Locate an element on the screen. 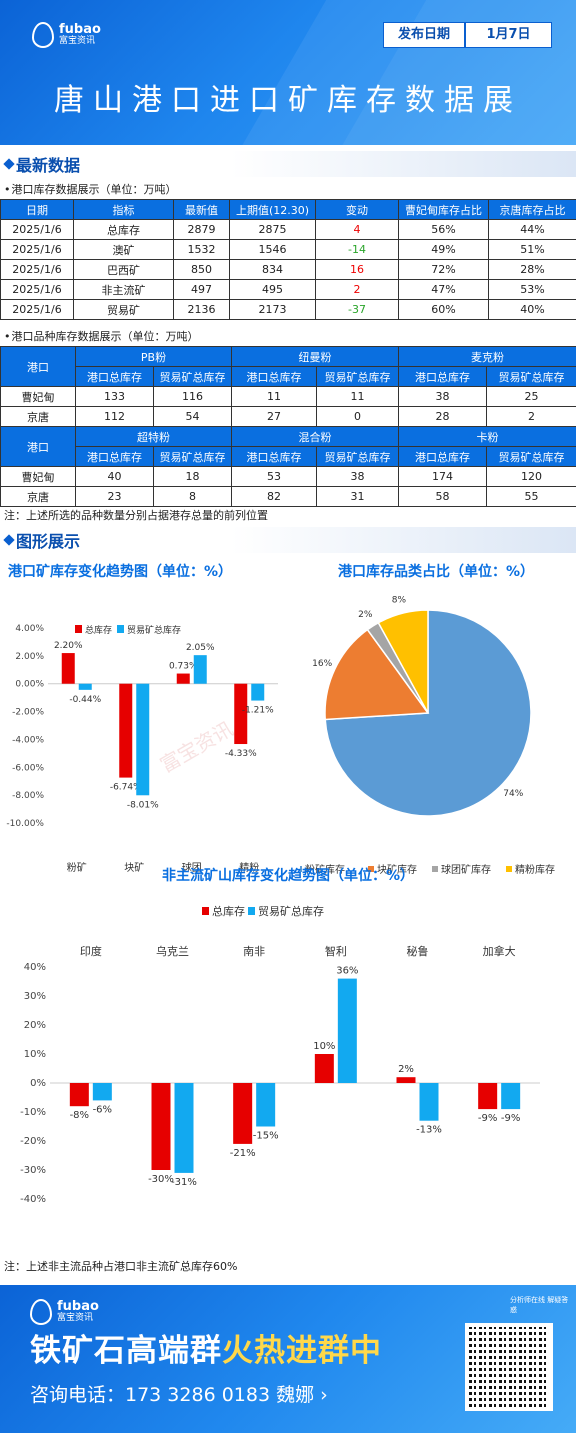  table-cell: 巴西矿 is located at coordinates (123, 269).